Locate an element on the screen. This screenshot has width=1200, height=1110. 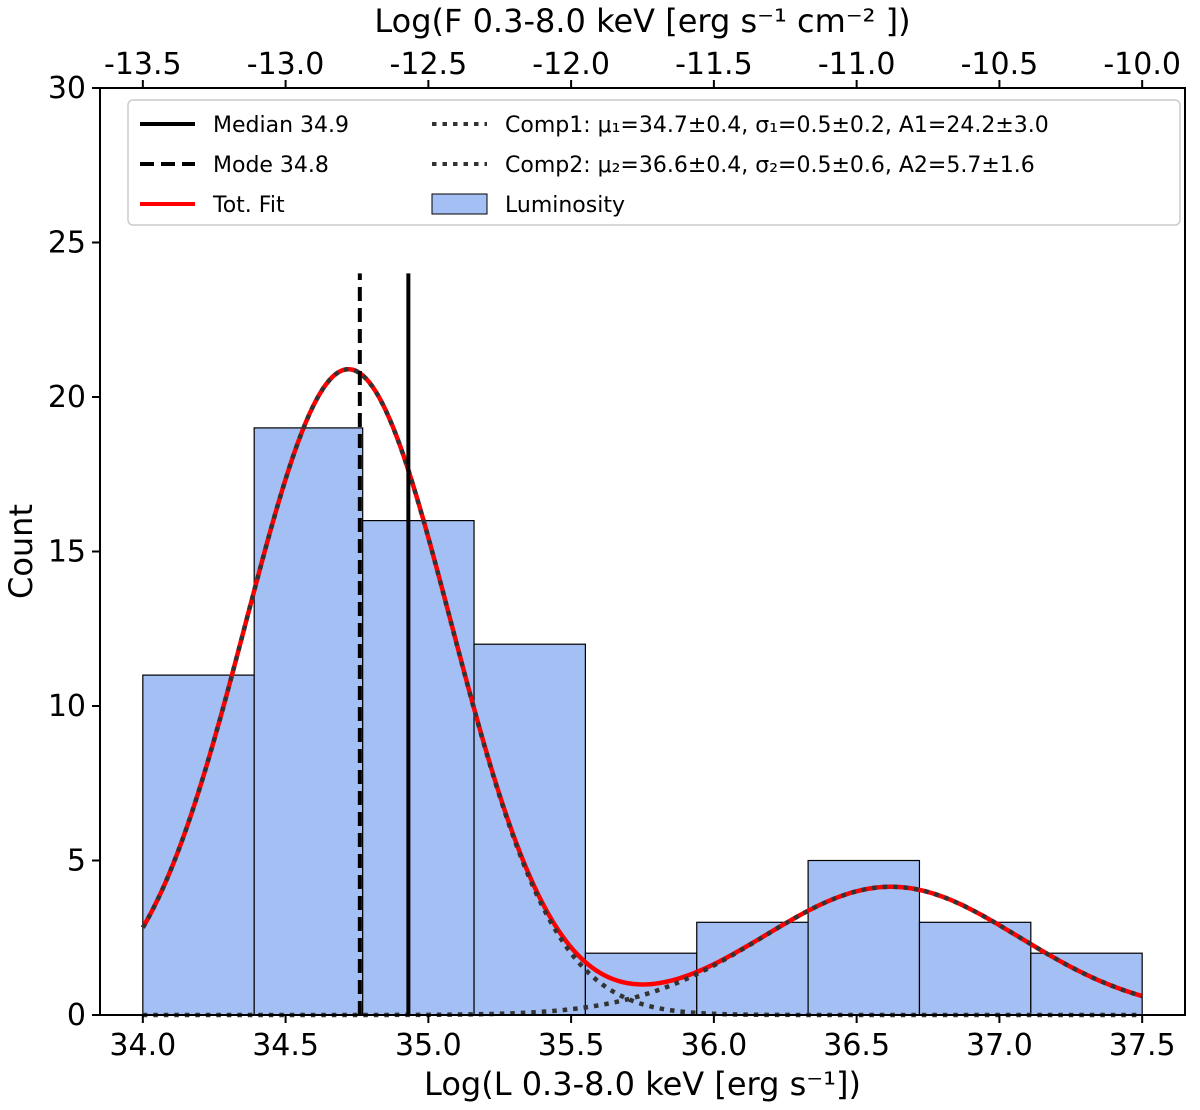
x-tick-label: 35.5 is located at coordinates (571, 1045).